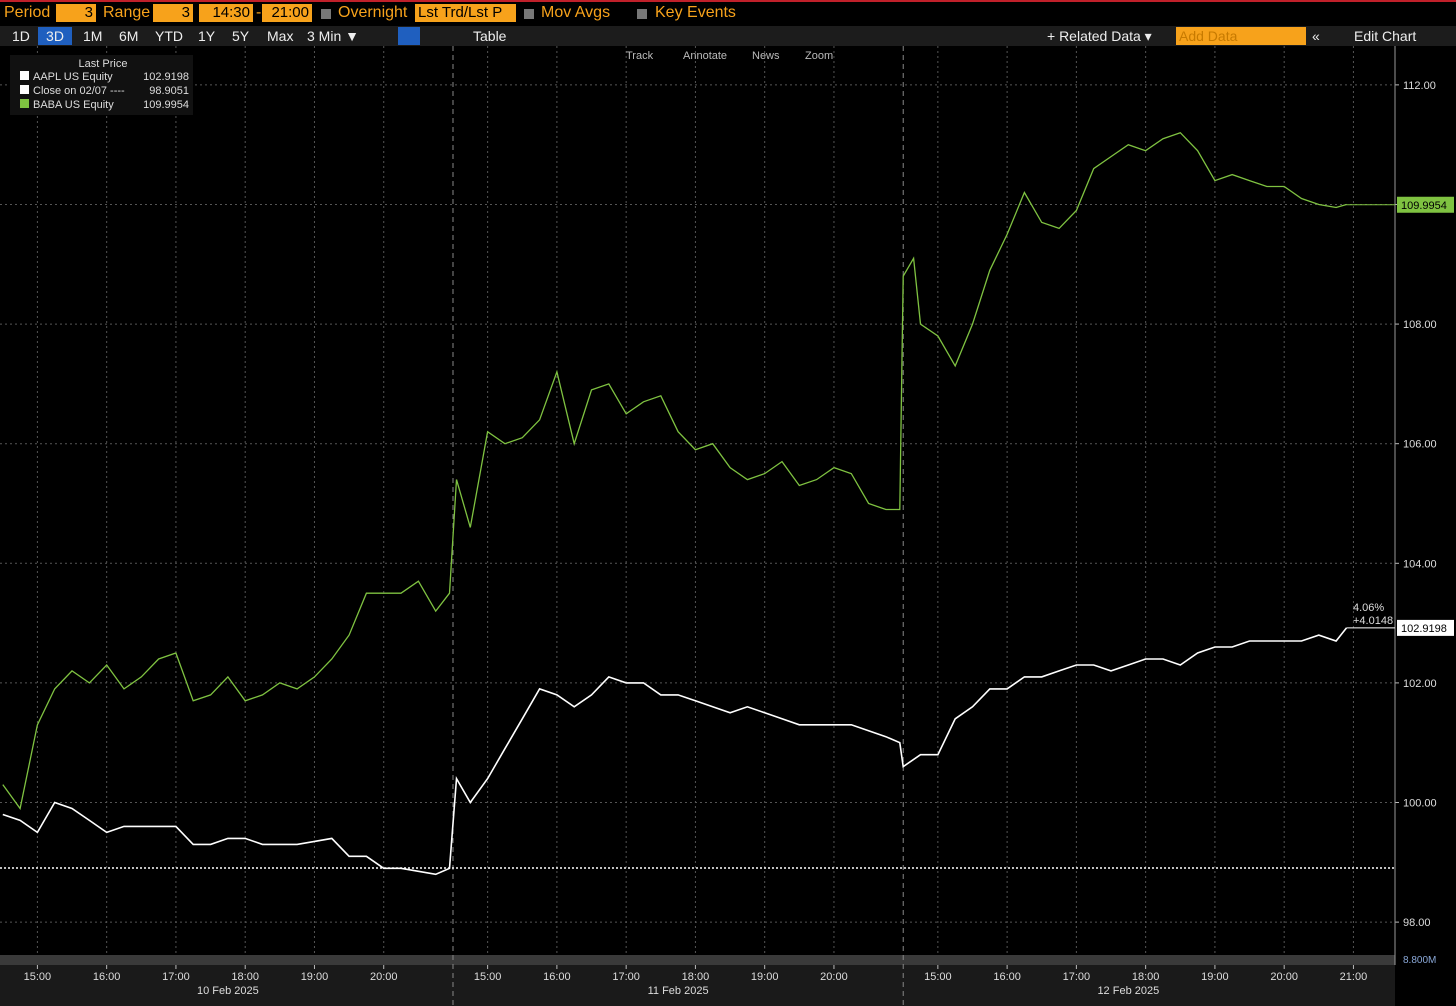 The image size is (1456, 1006). I want to click on tool-zoom: Zoom, so click(819, 56).